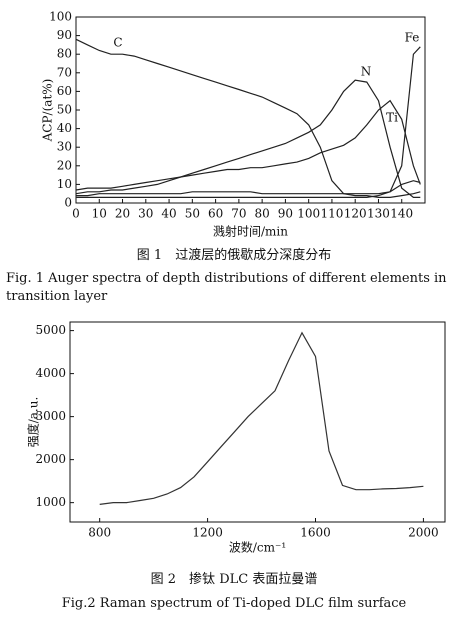 The width and height of the screenshot is (468, 625). I want to click on y-tick-label: 90, so click(64, 35).